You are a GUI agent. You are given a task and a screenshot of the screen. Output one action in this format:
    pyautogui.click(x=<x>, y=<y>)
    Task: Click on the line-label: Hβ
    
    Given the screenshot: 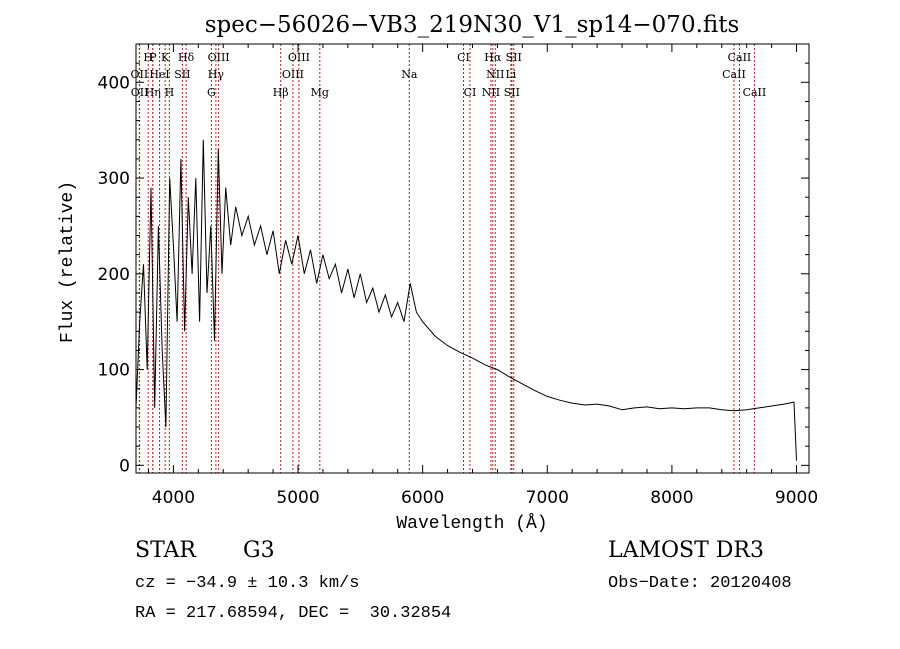 What is the action you would take?
    pyautogui.click(x=281, y=92)
    